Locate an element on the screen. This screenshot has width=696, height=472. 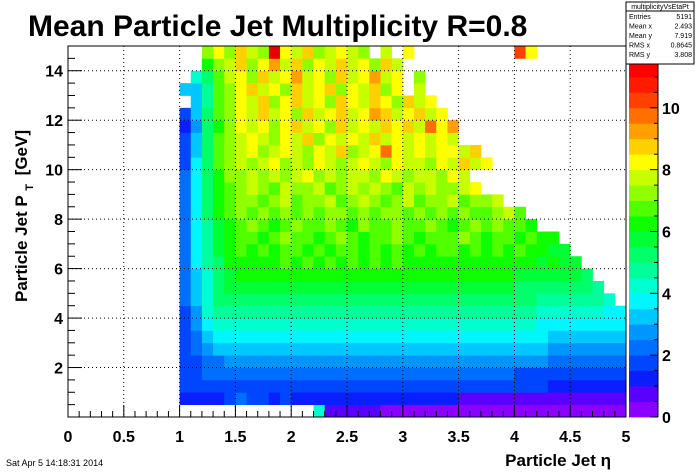
stats-row-value: 0.8645 is located at coordinates (682, 46).